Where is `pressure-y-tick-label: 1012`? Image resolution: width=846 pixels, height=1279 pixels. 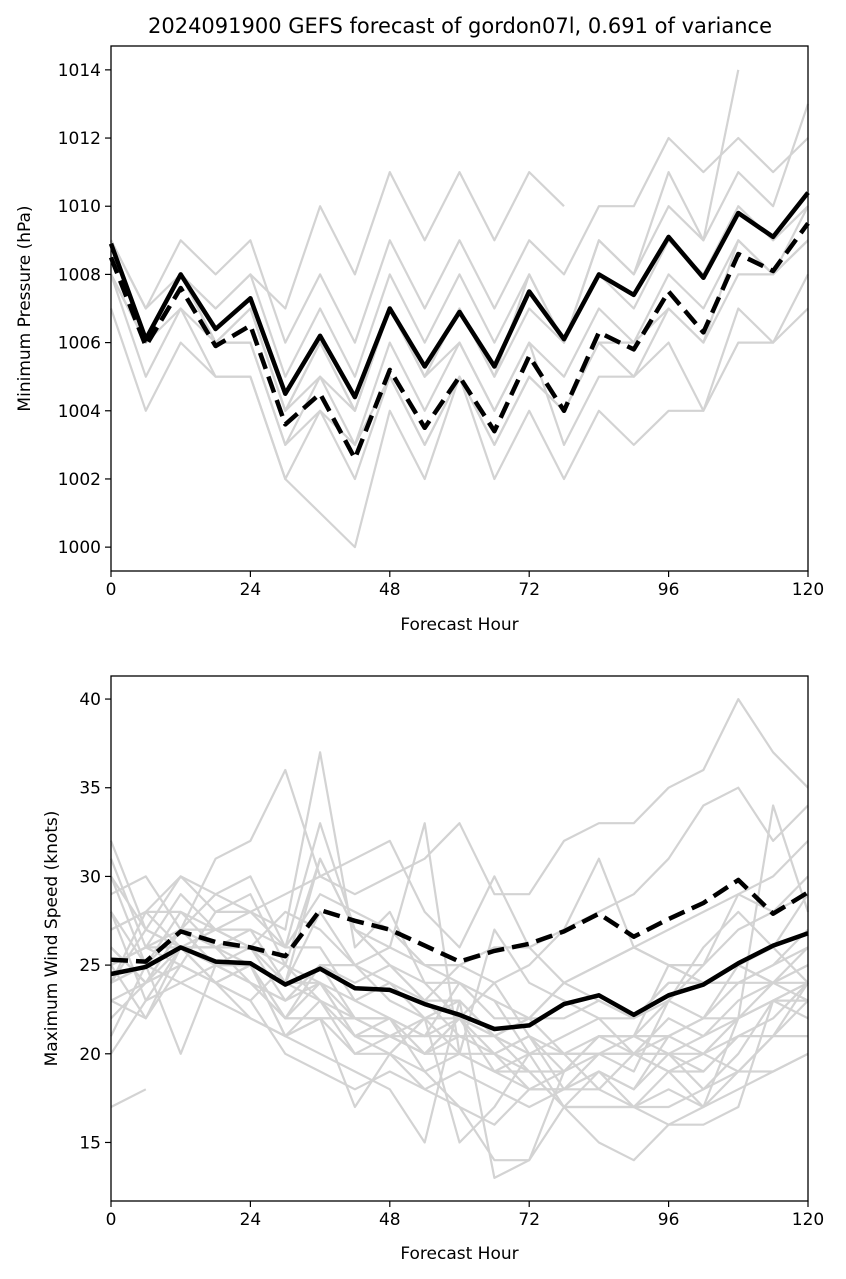
pressure-y-tick-label: 1012 is located at coordinates (79, 139).